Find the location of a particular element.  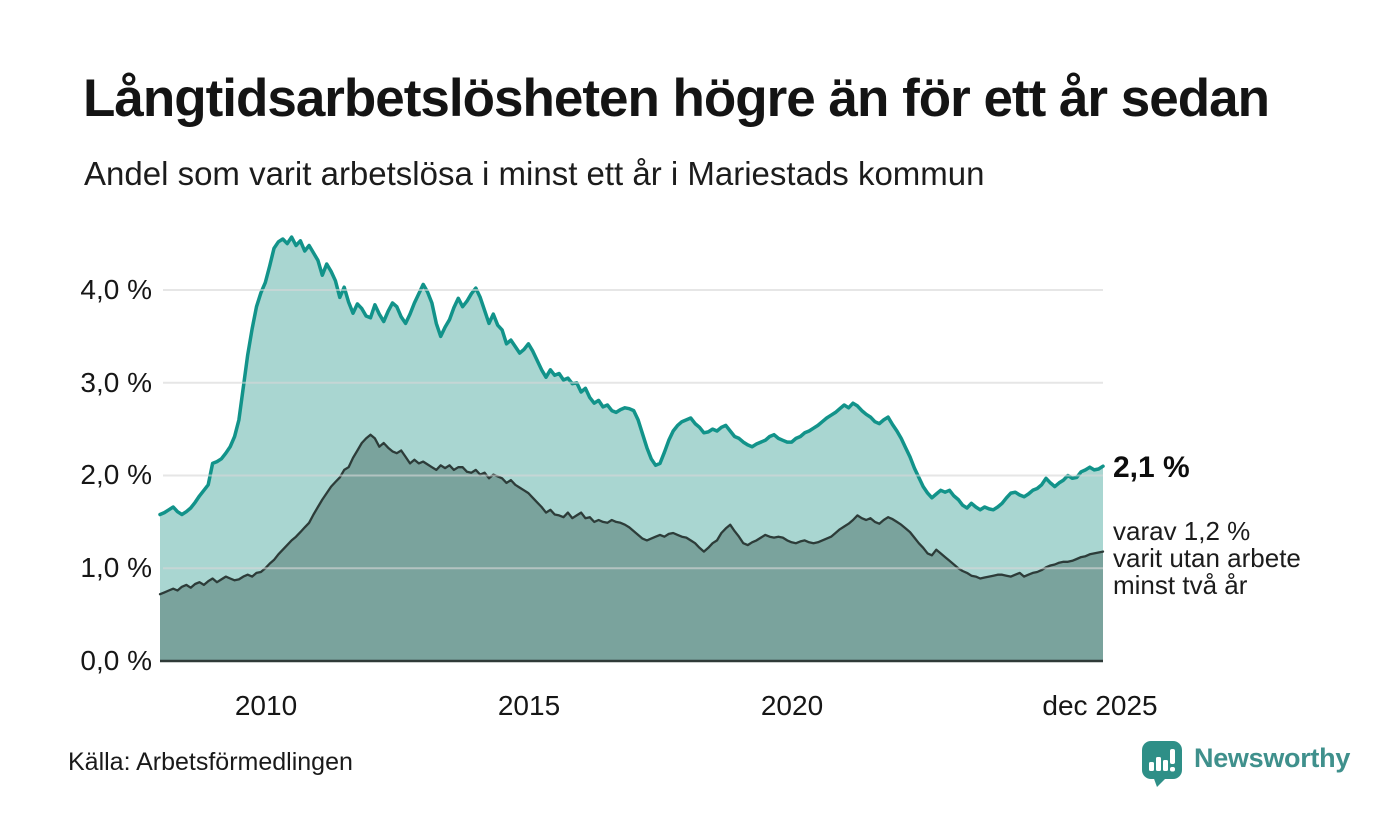

x-axis-label-2015: 2015 is located at coordinates (529, 705).